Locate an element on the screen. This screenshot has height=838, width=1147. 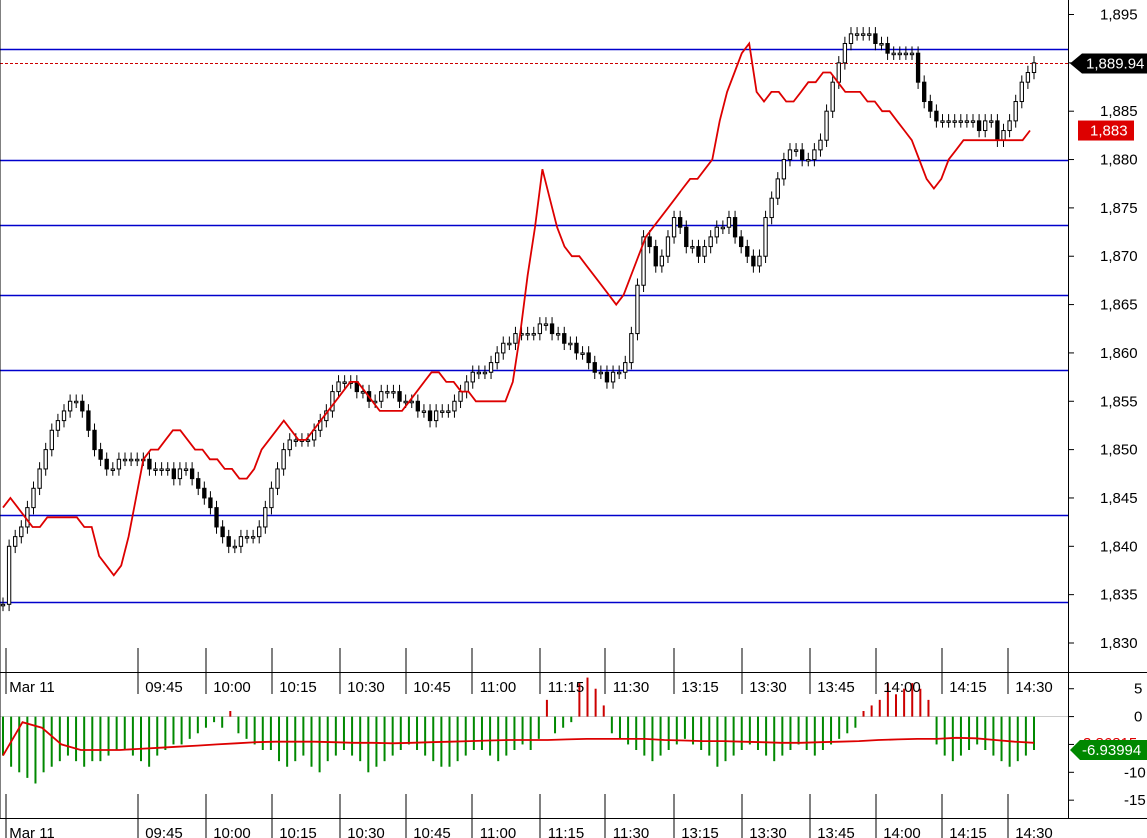
time-tick-label: 10:30 is located at coordinates (366, 831).